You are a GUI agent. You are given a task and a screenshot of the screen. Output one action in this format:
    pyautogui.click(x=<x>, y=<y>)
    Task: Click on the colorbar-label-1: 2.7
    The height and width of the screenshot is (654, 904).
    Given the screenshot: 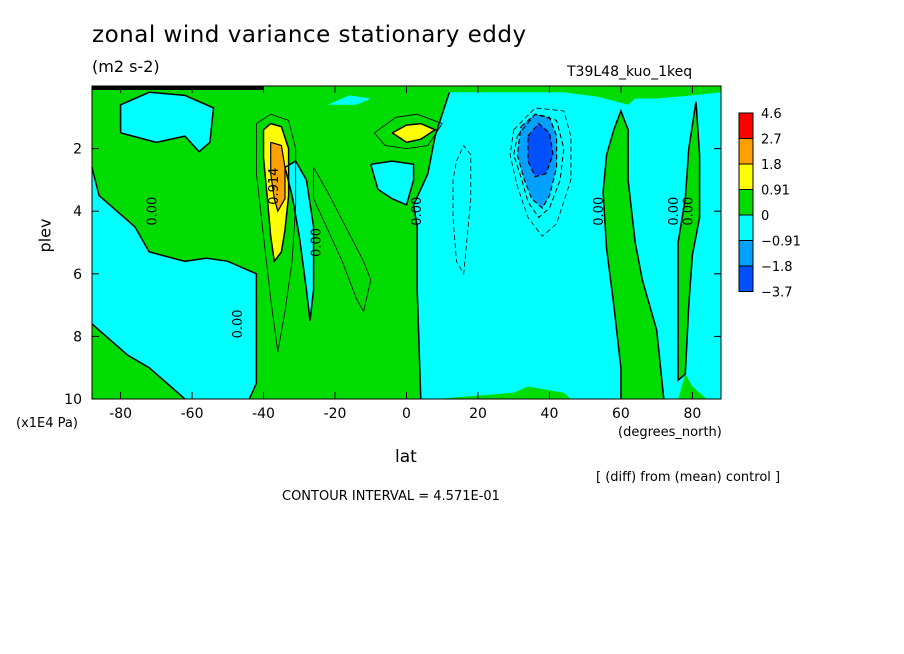 What is the action you would take?
    pyautogui.click(x=771, y=140)
    